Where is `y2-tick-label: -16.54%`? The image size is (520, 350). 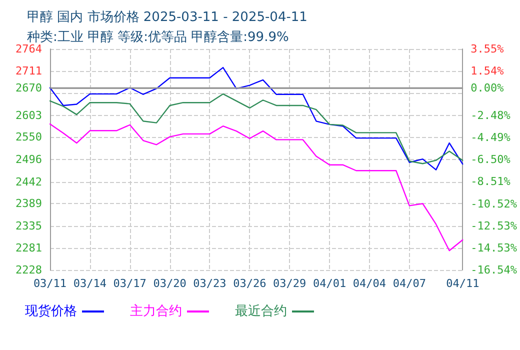 y2-tick-label: -16.54% is located at coordinates (494, 270).